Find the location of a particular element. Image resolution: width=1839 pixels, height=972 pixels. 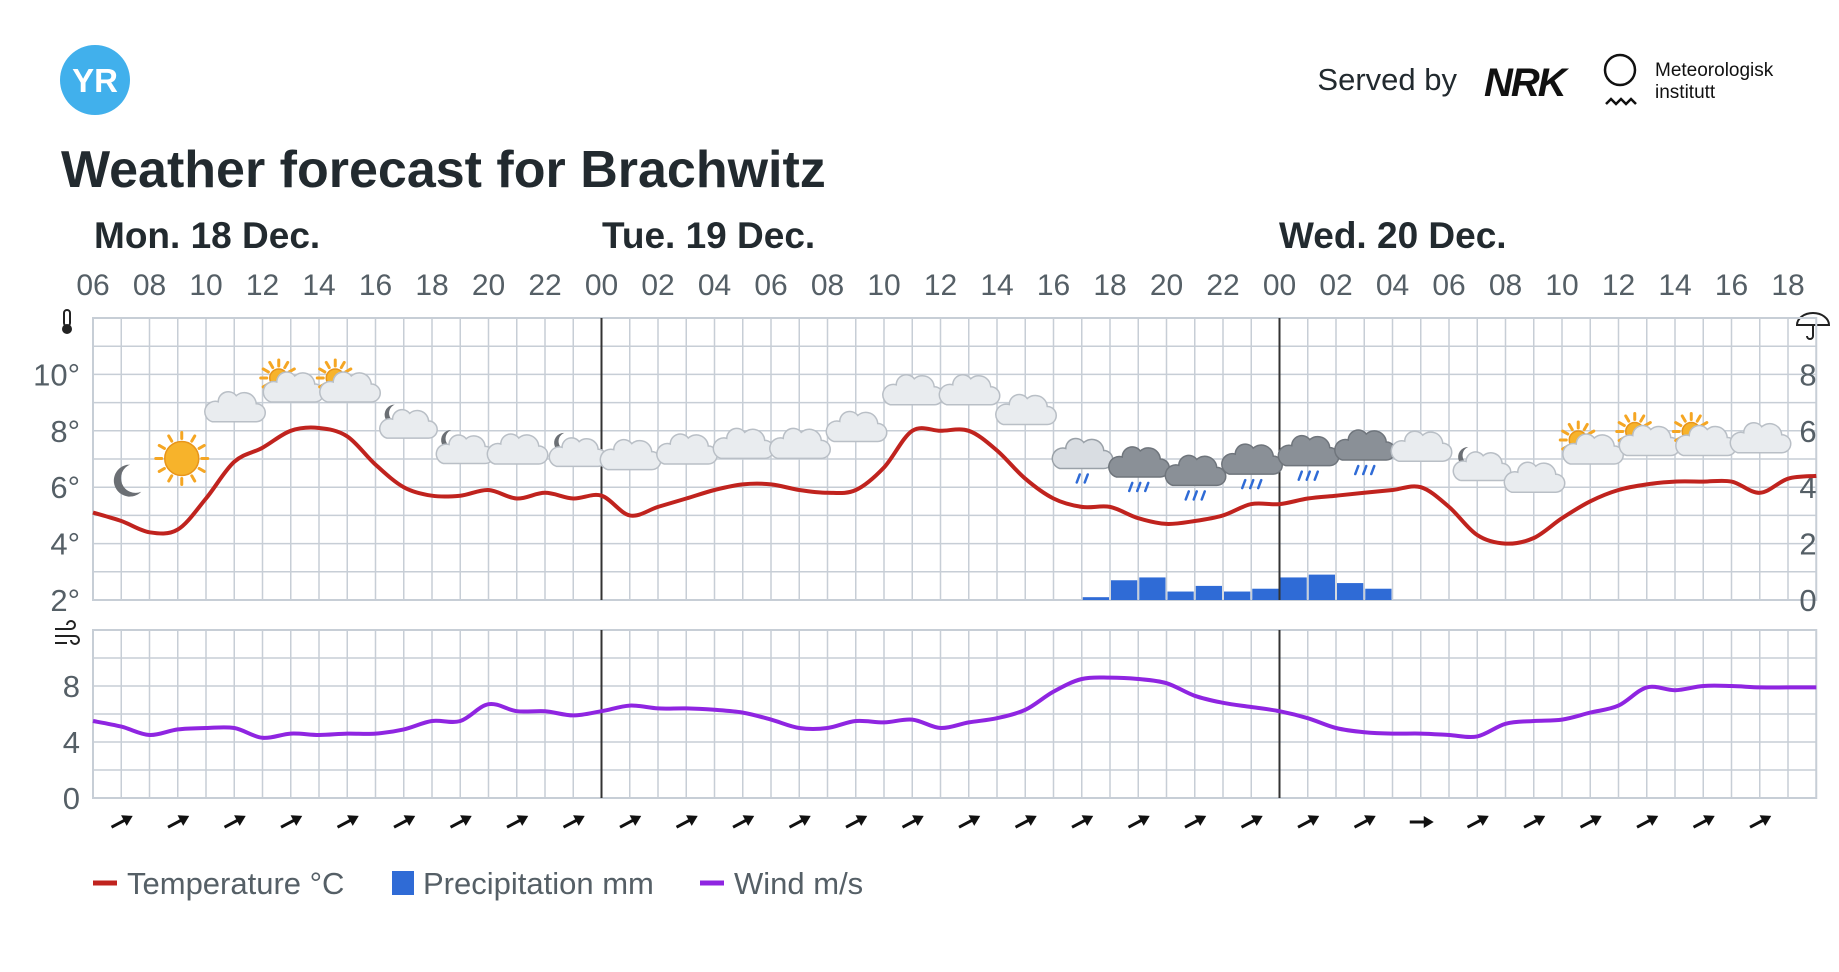

rain-cloud-icon is located at coordinates (1139, 469).